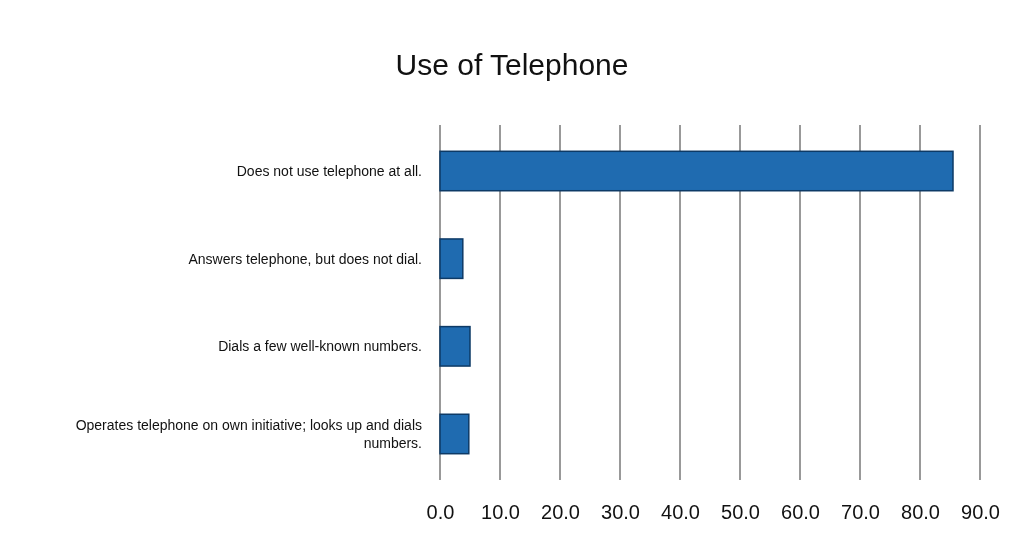 The height and width of the screenshot is (550, 1029). I want to click on x-tick-label: 30.0, so click(620, 512).